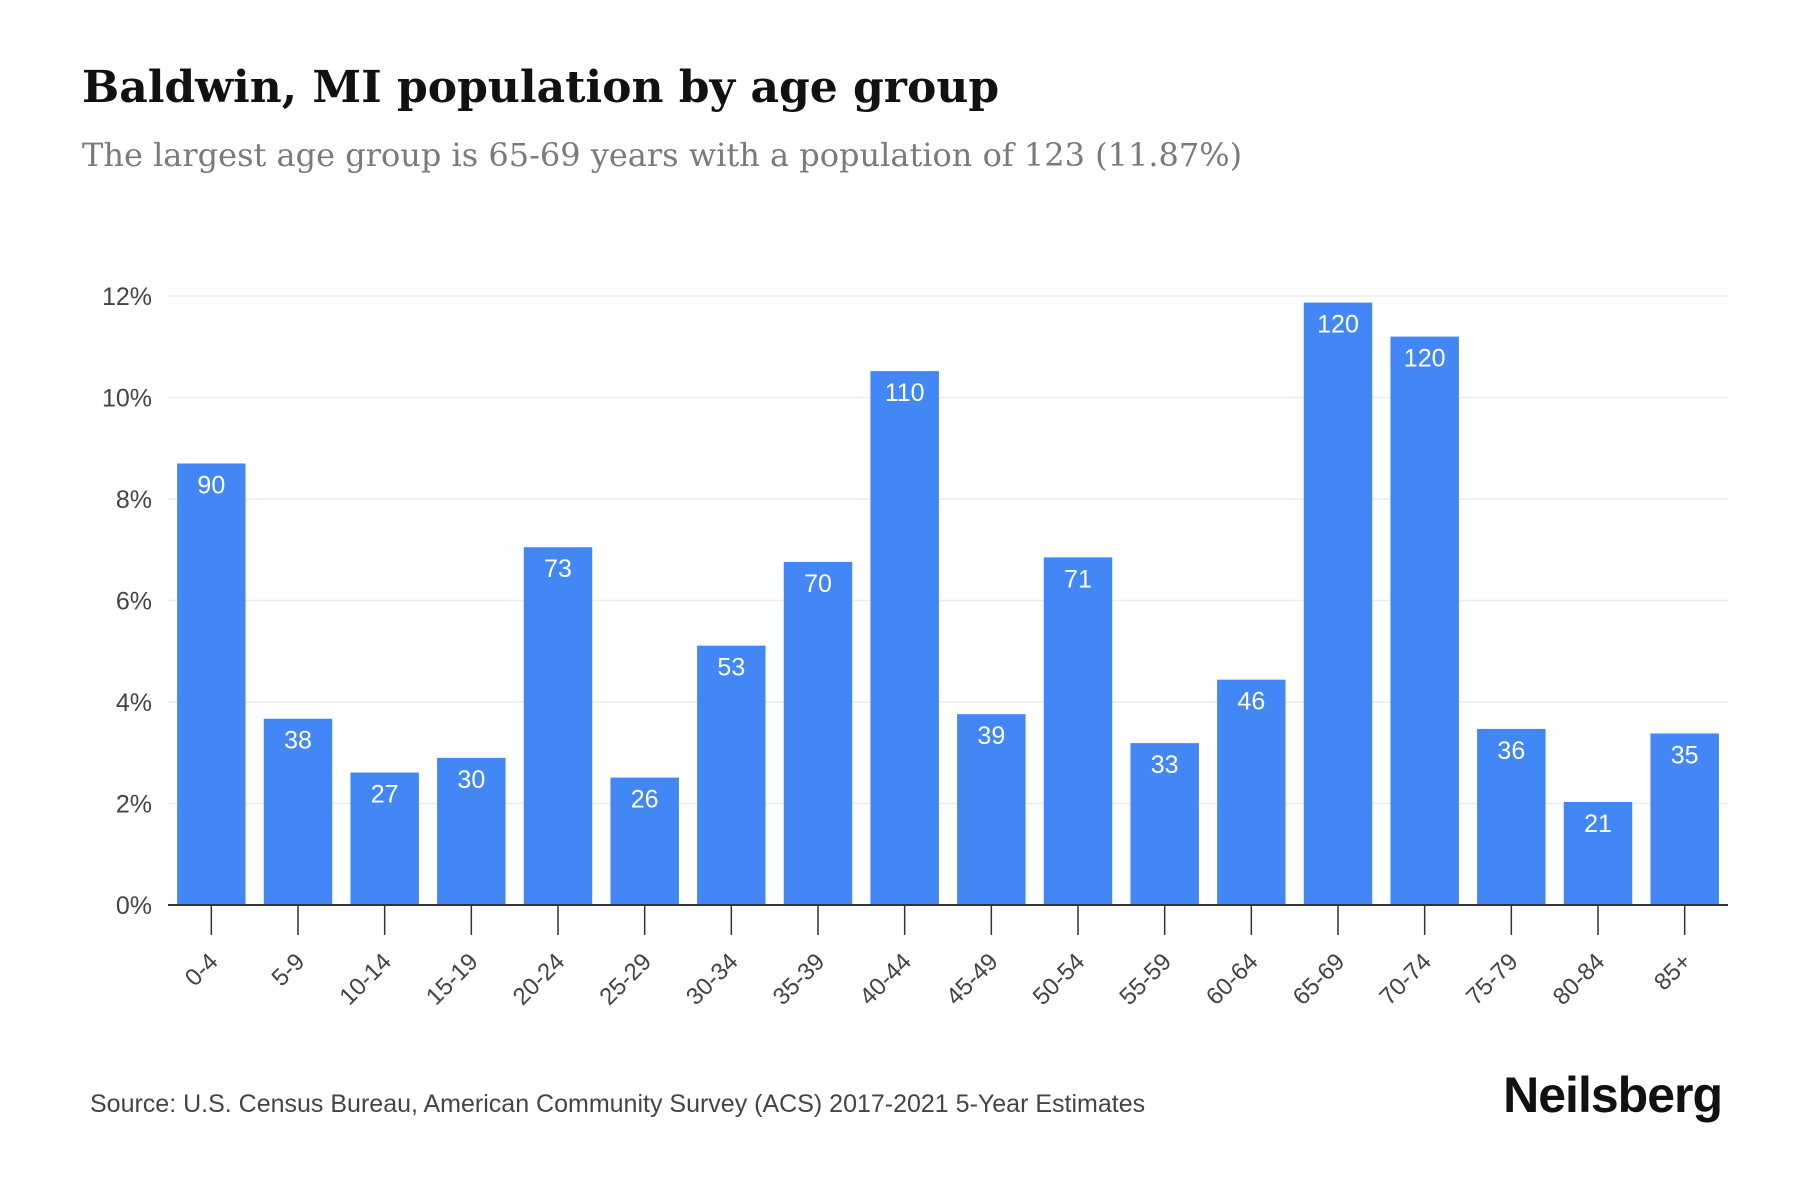  What do you see at coordinates (1165, 765) in the screenshot?
I see `bar-value-label: 33` at bounding box center [1165, 765].